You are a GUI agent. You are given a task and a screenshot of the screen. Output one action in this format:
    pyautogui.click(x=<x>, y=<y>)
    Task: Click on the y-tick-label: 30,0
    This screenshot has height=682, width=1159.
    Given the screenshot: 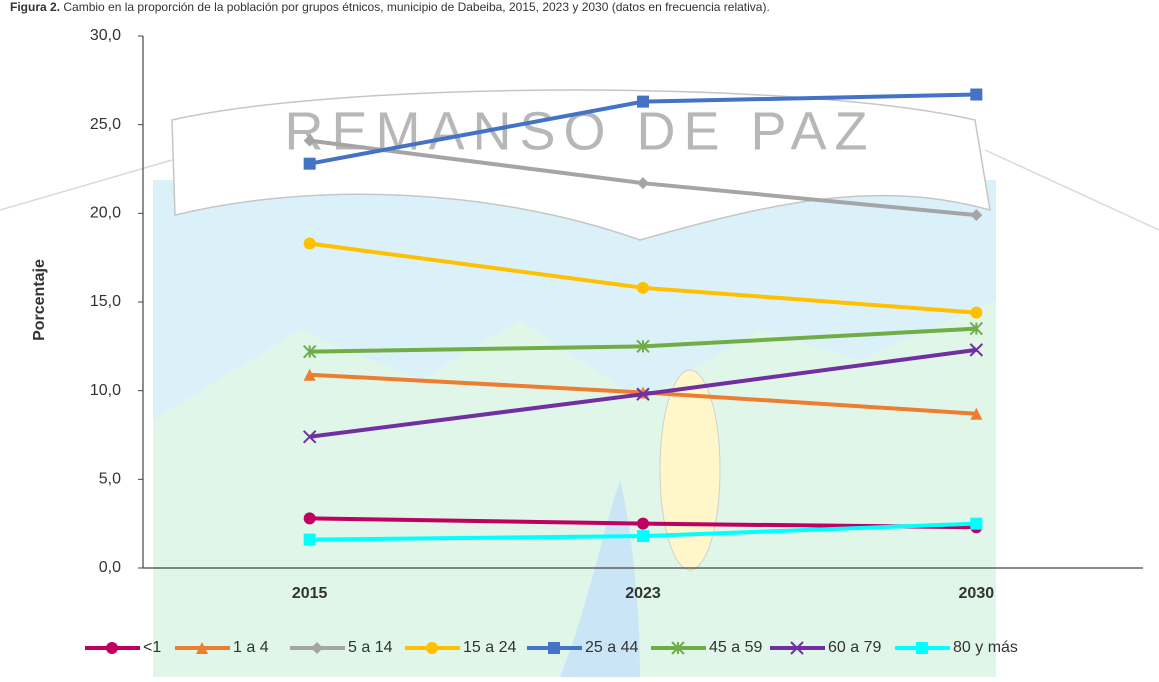 What is the action you would take?
    pyautogui.click(x=105, y=35)
    